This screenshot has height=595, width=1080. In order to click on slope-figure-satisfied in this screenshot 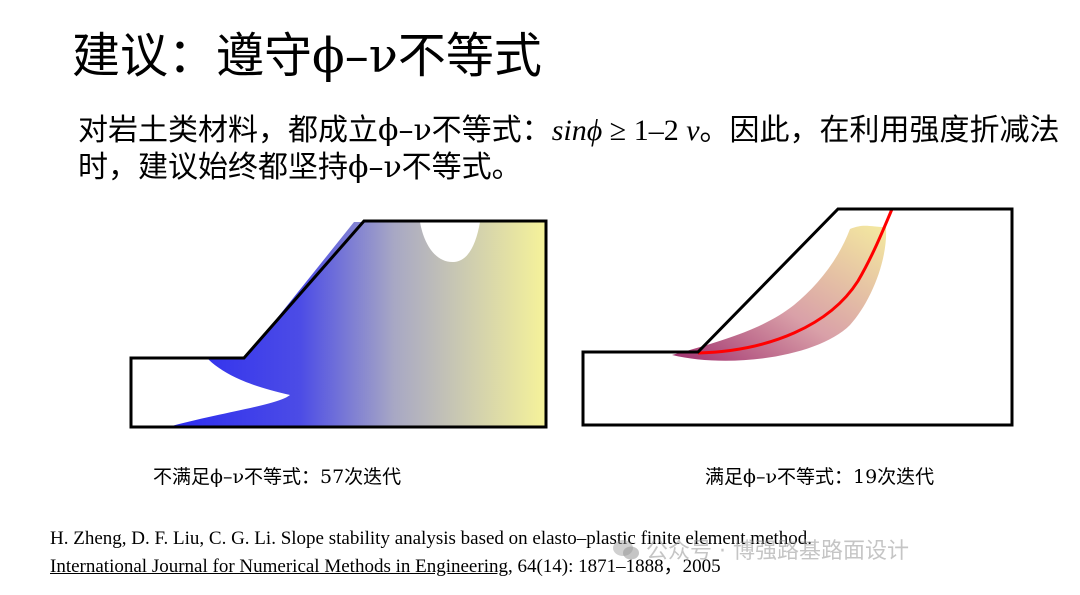, I will do `click(797, 317)`.